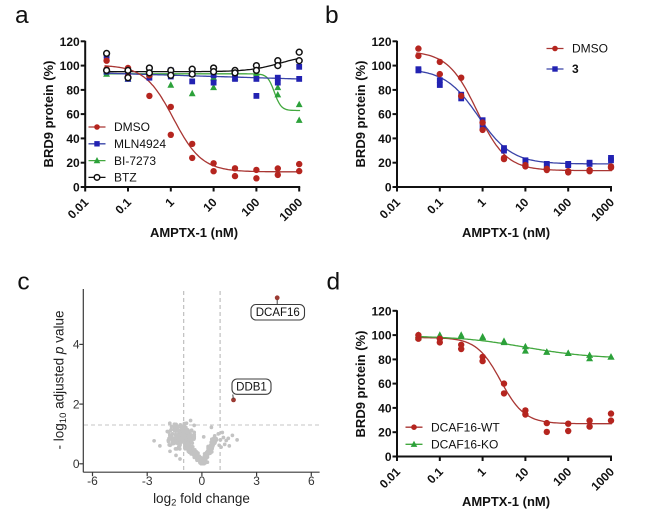 This screenshot has width=661, height=531. What do you see at coordinates (22, 15) in the screenshot?
I see `svg-text: a` at bounding box center [22, 15].